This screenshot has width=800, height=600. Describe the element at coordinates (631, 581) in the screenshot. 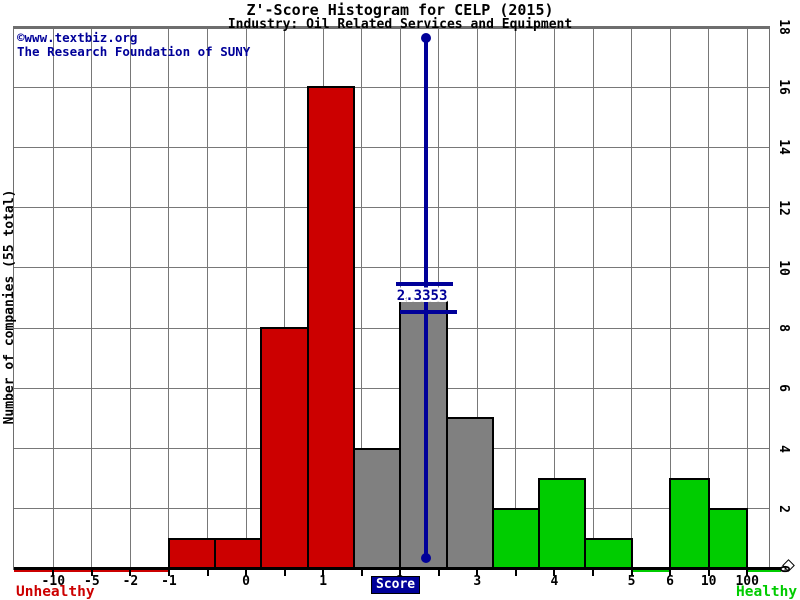

I see `x-tick-label: 5` at that location.